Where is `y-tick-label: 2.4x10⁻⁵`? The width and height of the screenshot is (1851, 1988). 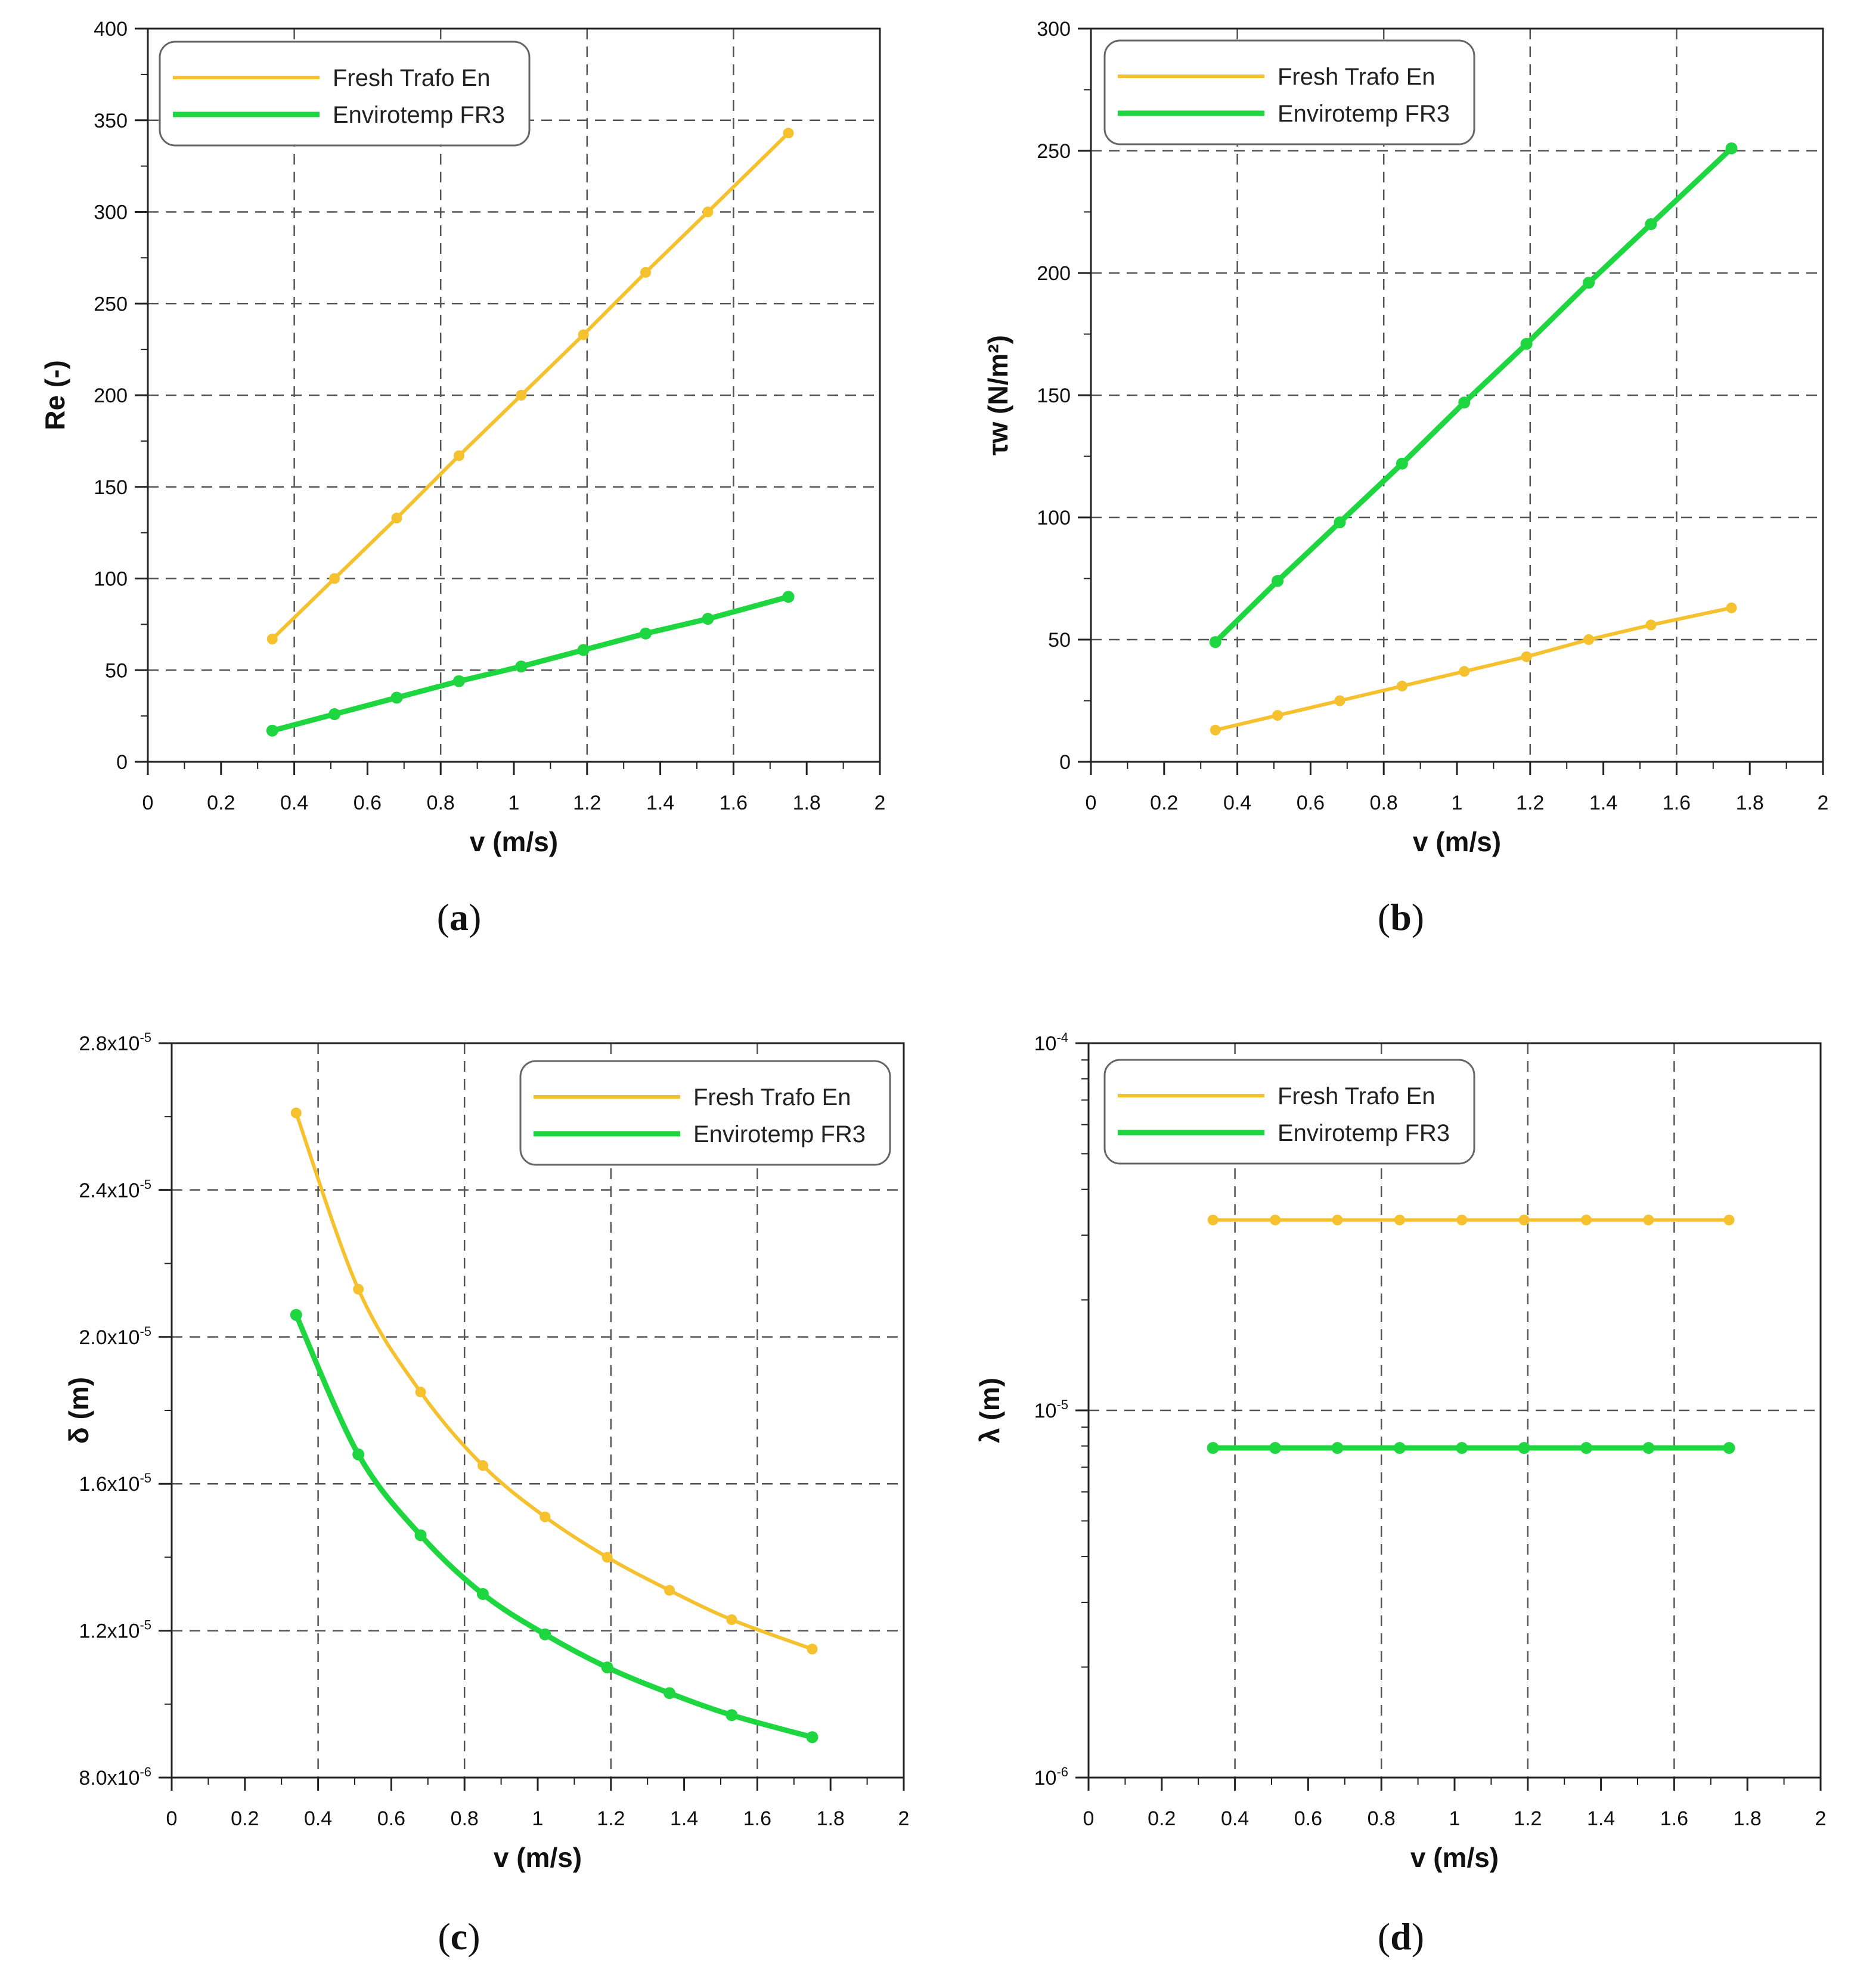
y-tick-label: 2.4x10⁻⁵ is located at coordinates (115, 1189).